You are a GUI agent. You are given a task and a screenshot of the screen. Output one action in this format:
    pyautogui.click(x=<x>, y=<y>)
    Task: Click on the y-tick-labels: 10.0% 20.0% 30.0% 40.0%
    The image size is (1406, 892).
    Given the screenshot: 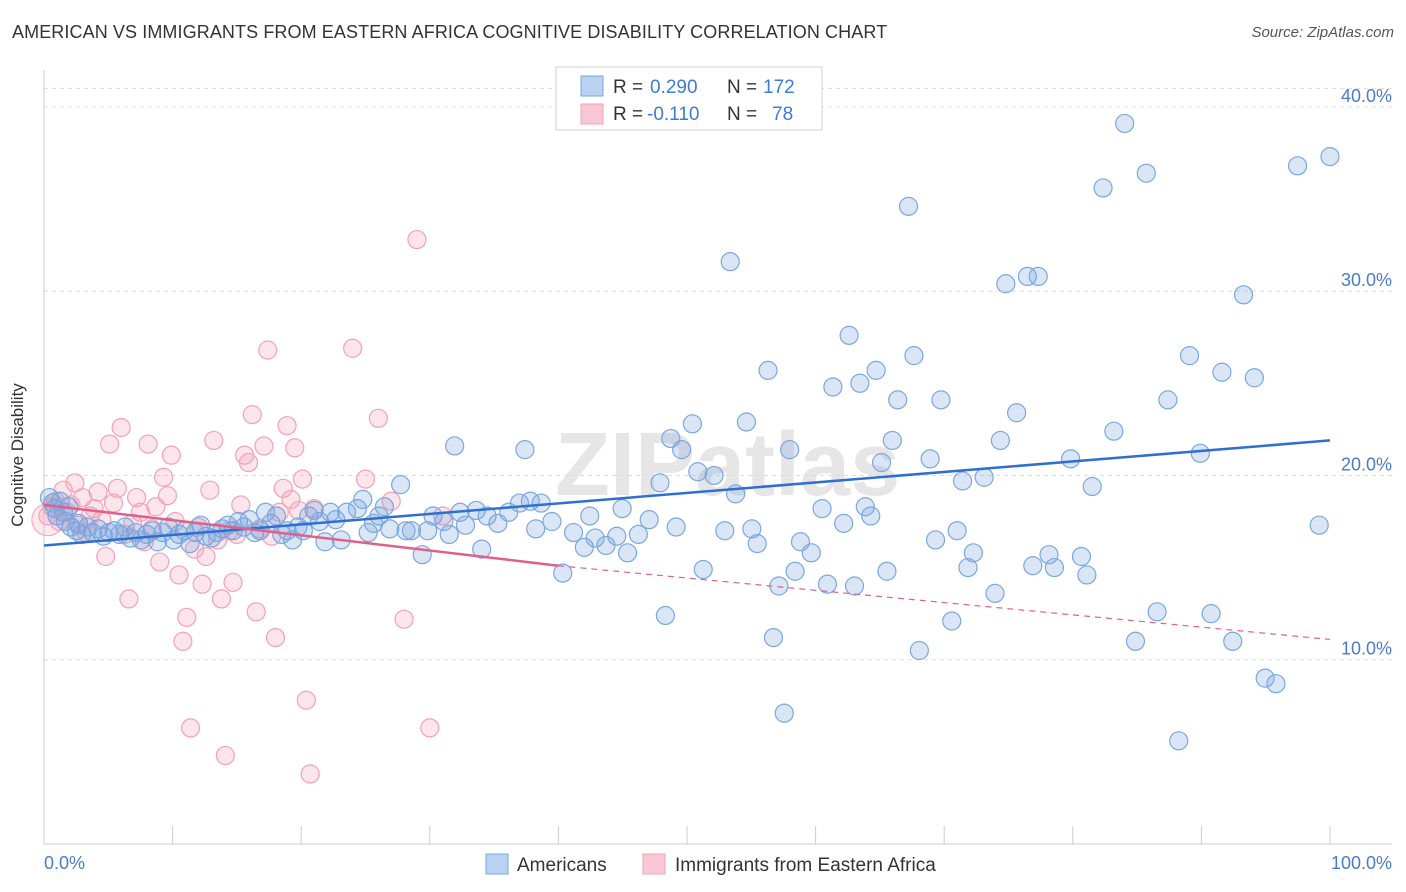 What is the action you would take?
    pyautogui.click(x=1366, y=372)
    